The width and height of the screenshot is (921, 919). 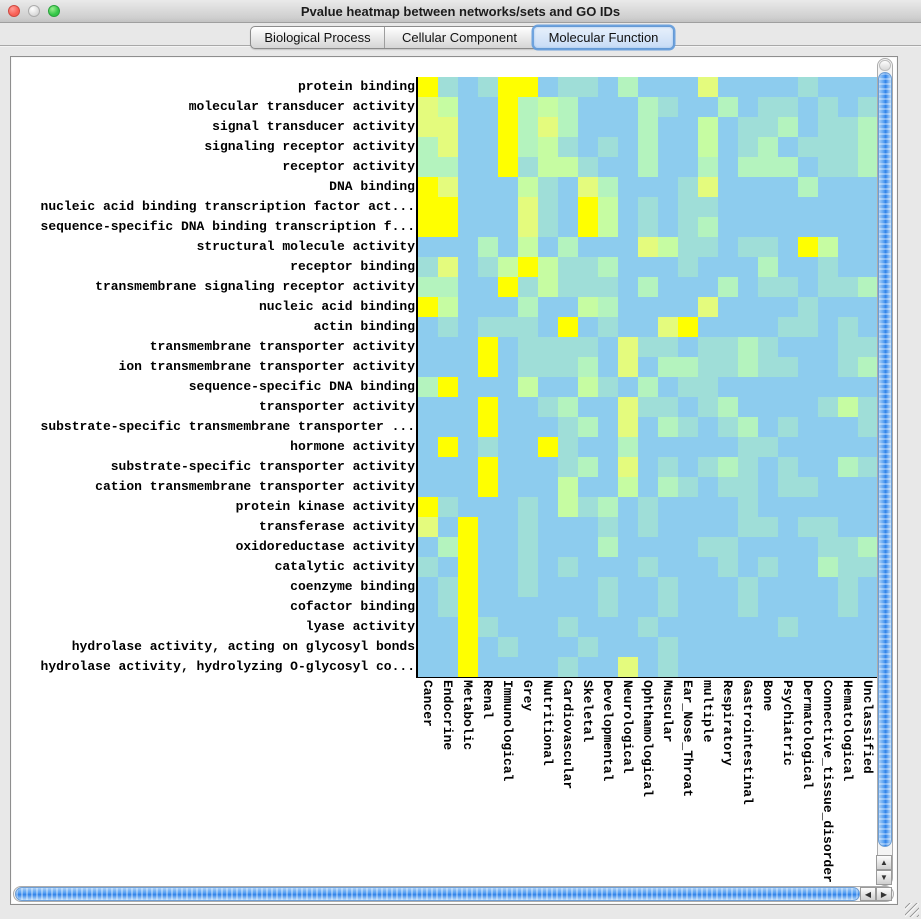 I want to click on scroll-up-arrow-icon: ▲, so click(x=884, y=862).